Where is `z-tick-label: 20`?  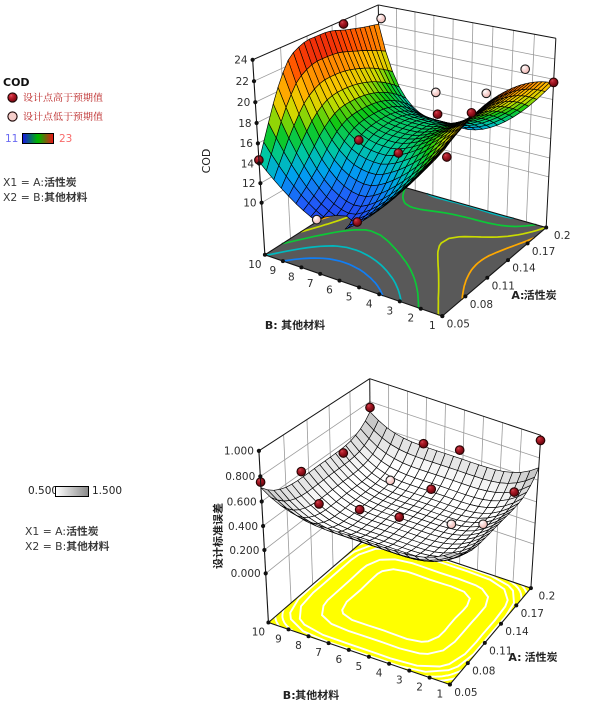
z-tick-label: 20 is located at coordinates (243, 103).